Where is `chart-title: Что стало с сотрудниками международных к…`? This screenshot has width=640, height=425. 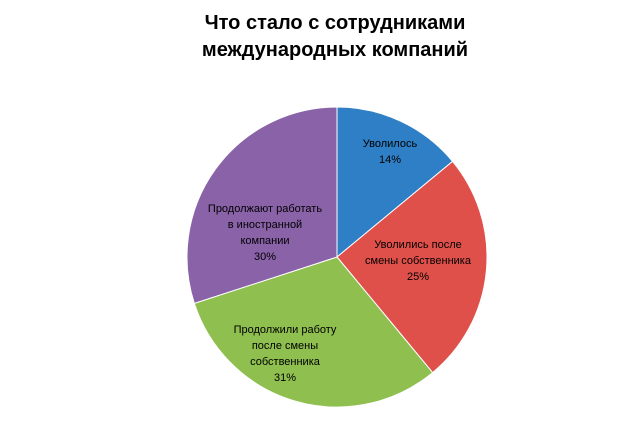
chart-title: Что стало с сотрудниками международных к… is located at coordinates (320, 37).